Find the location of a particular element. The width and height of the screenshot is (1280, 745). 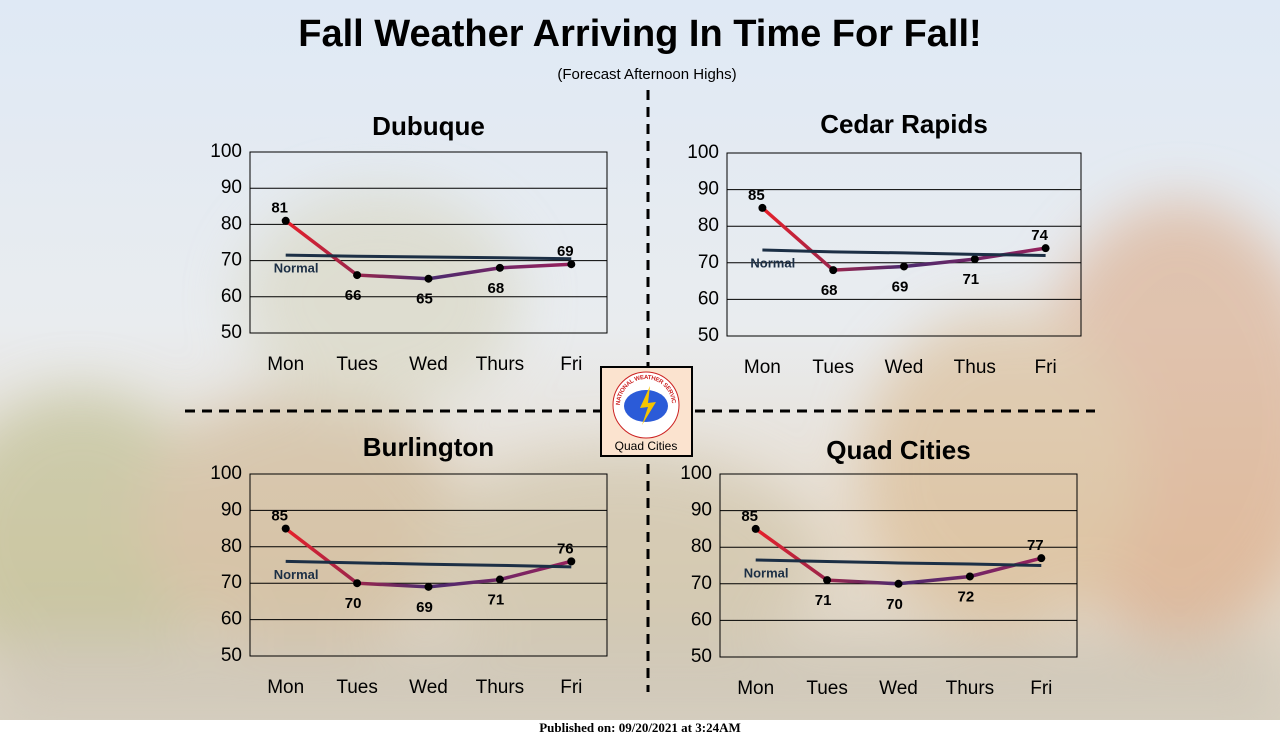

data-label: 77 is located at coordinates (1035, 545).